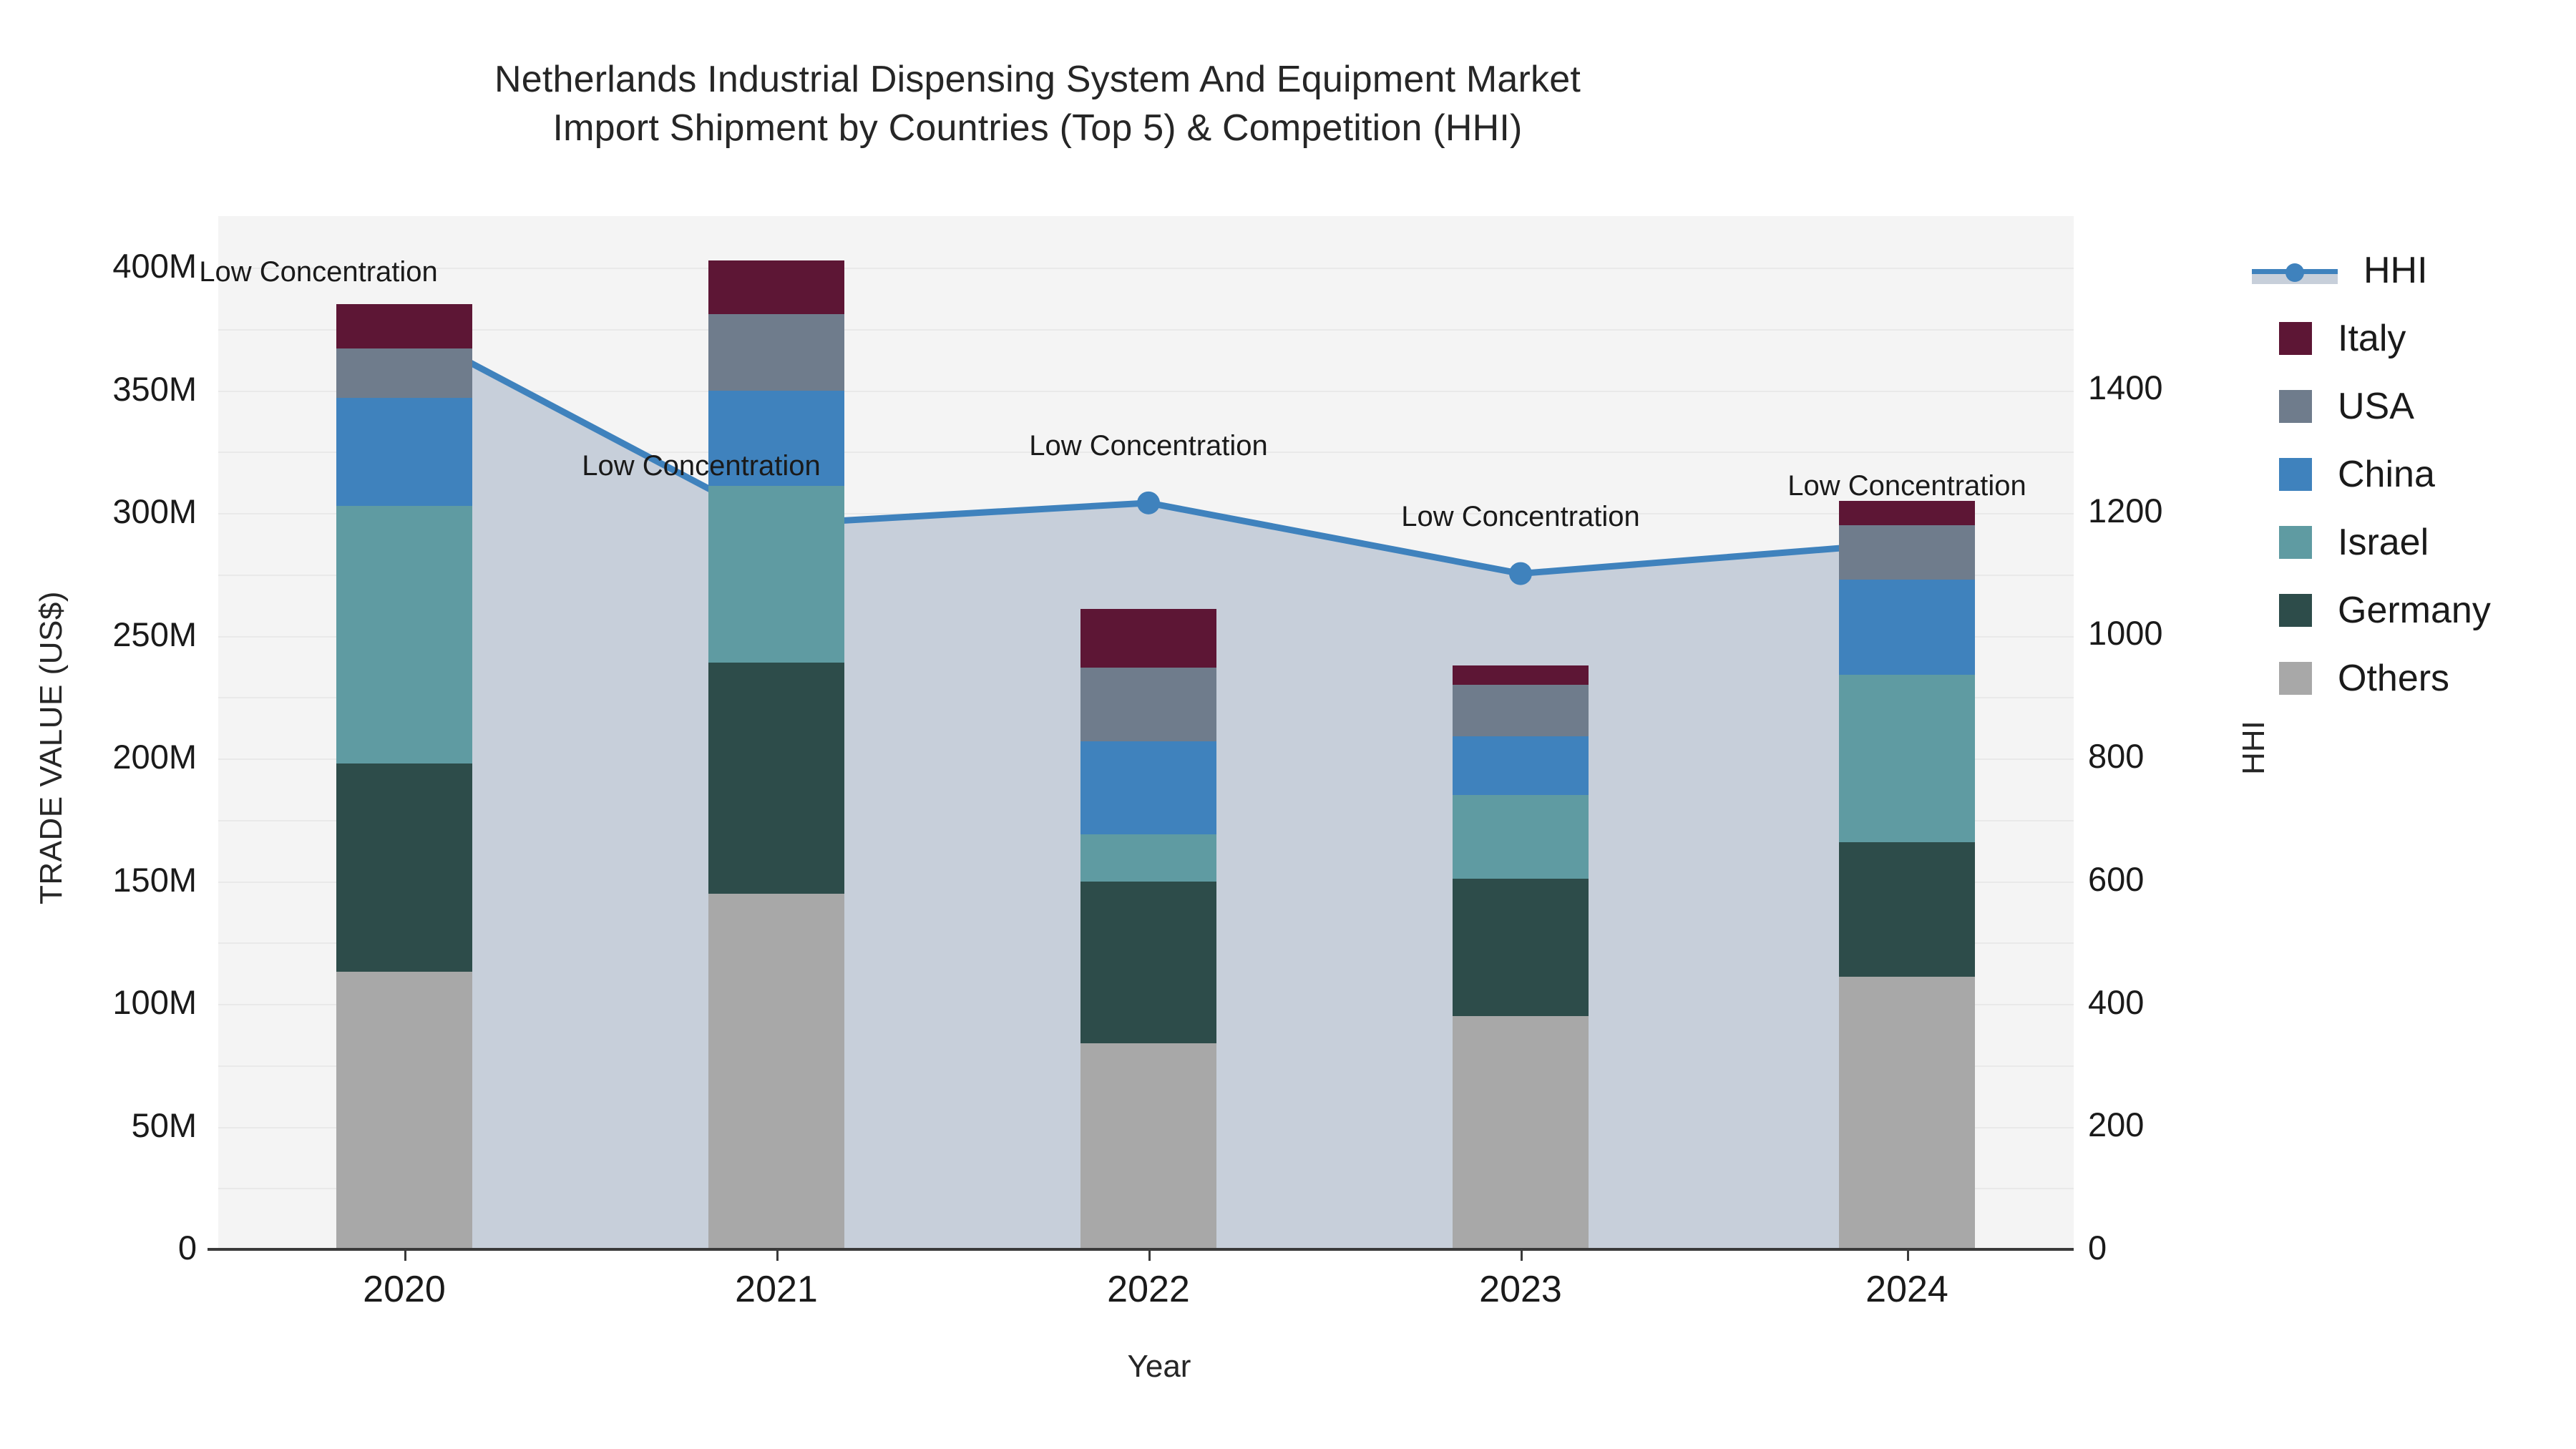  I want to click on bar-group-2023, so click(1521, 957).